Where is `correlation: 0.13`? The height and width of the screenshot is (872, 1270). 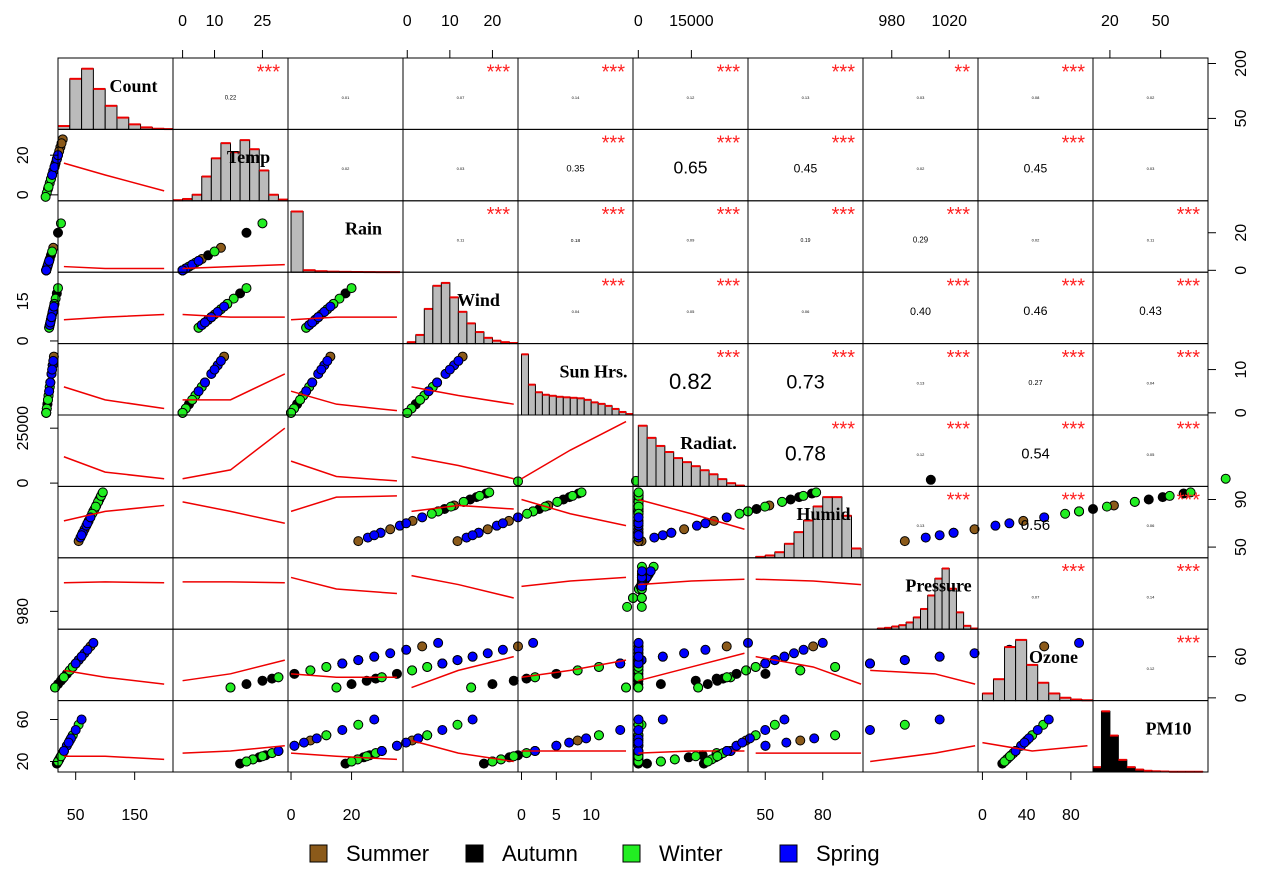
correlation: 0.13 is located at coordinates (921, 525).